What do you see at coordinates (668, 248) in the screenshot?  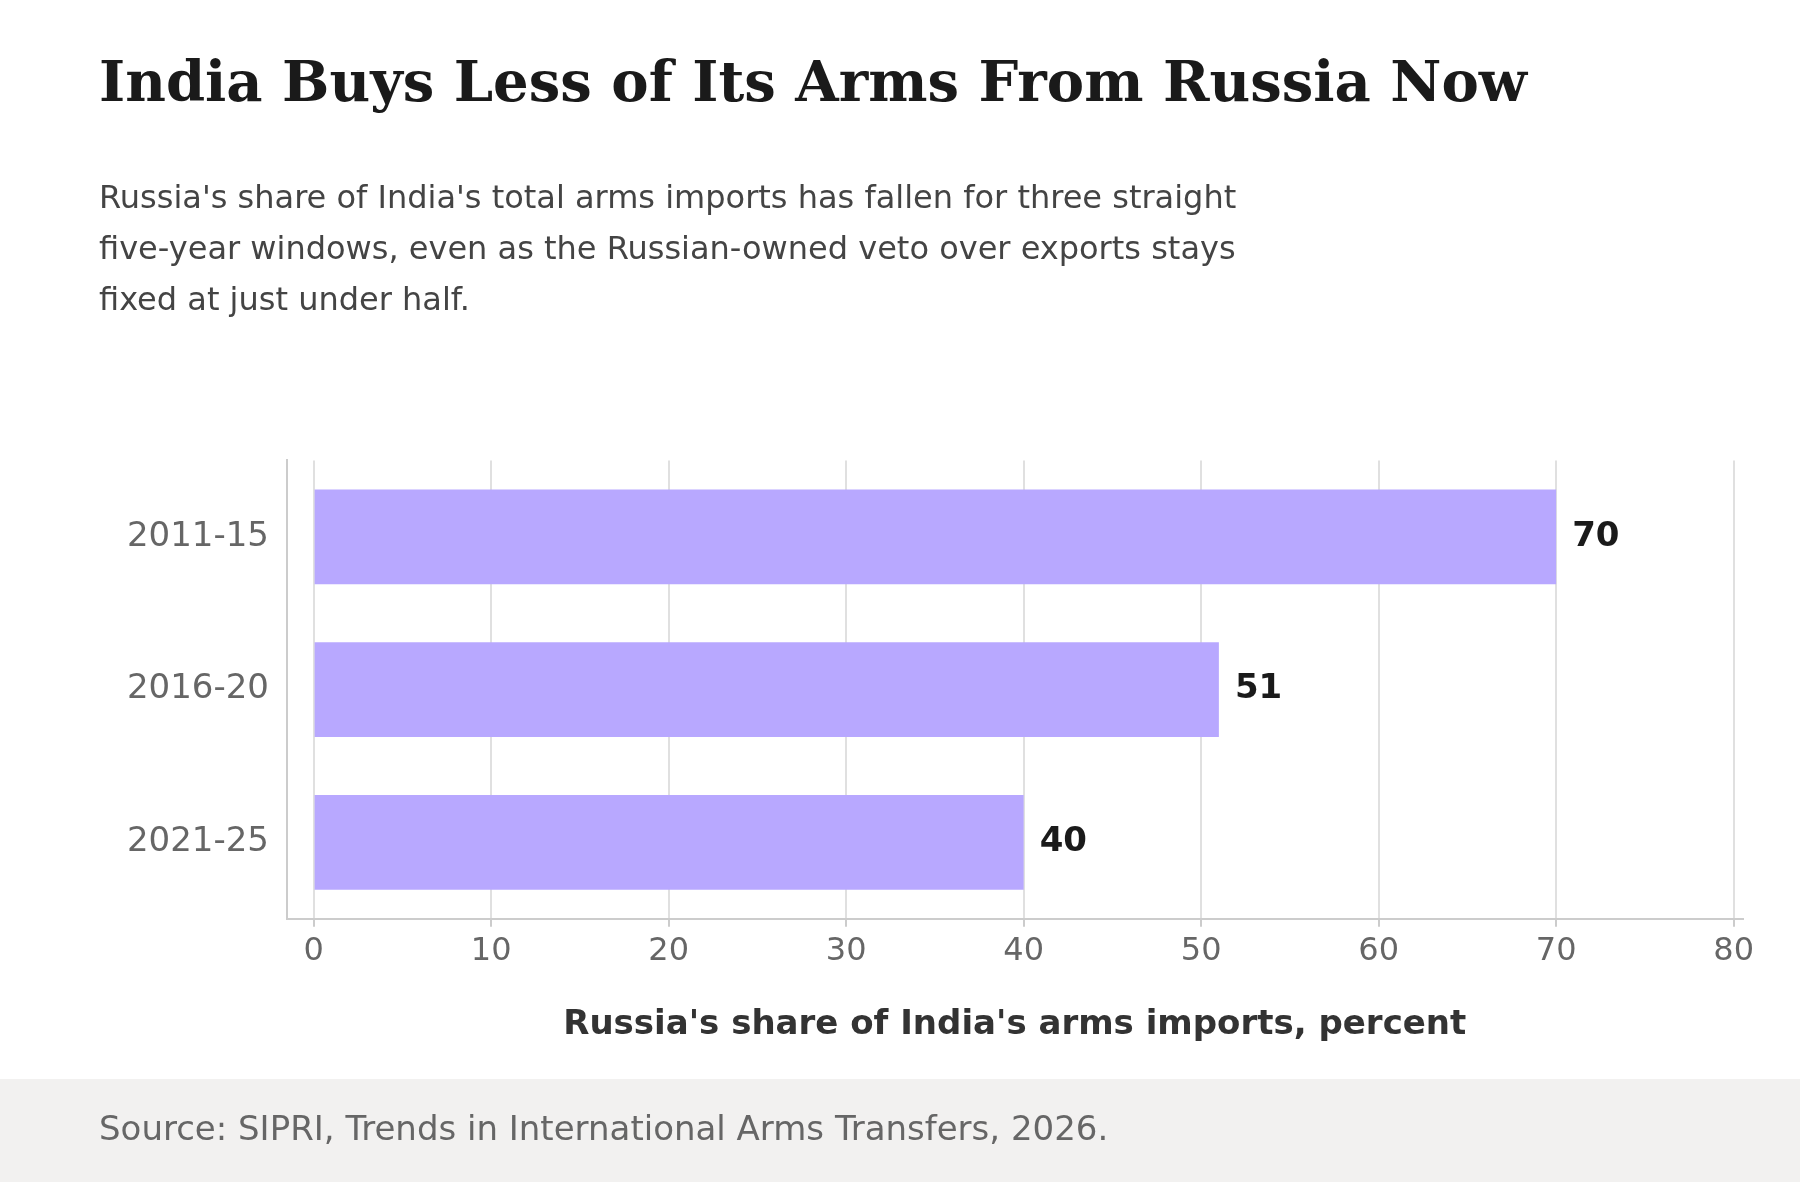 I see `chart-subtitle: Russia's share of India's total arms imports has fallen for three straight five-year windows, even as the Russian-owned veto over exports stays fixed at just under half.` at bounding box center [668, 248].